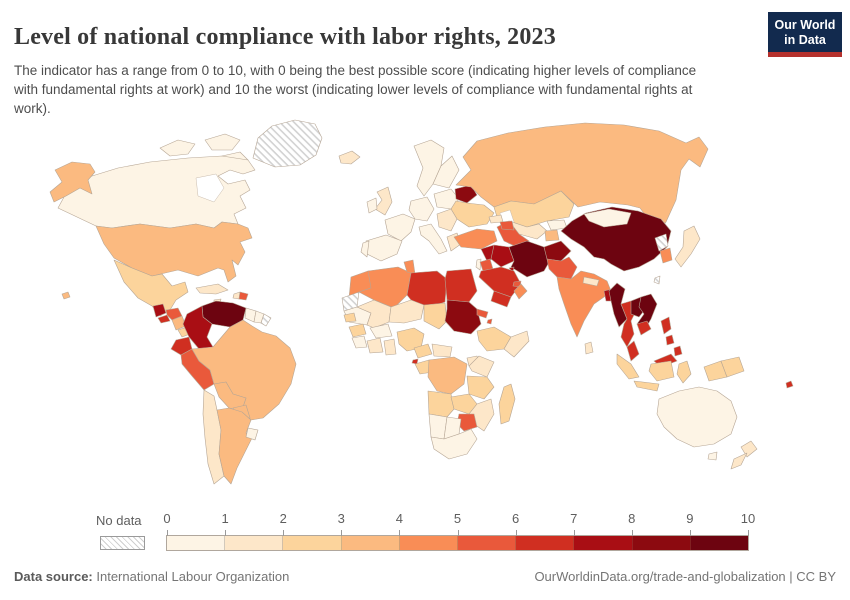 This screenshot has height=600, width=850. I want to click on country-dr-congo, so click(447, 375).